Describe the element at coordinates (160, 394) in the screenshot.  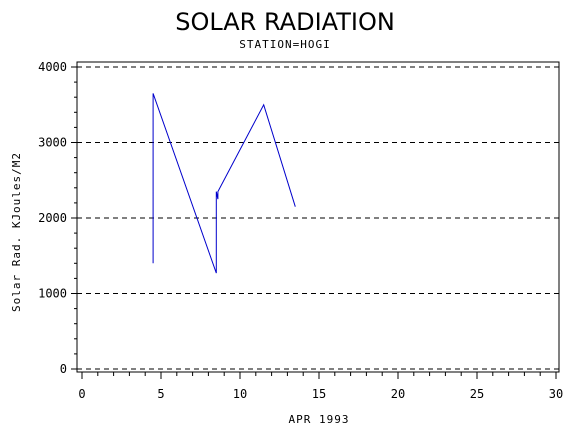
I see `x-tick-label: 5` at that location.